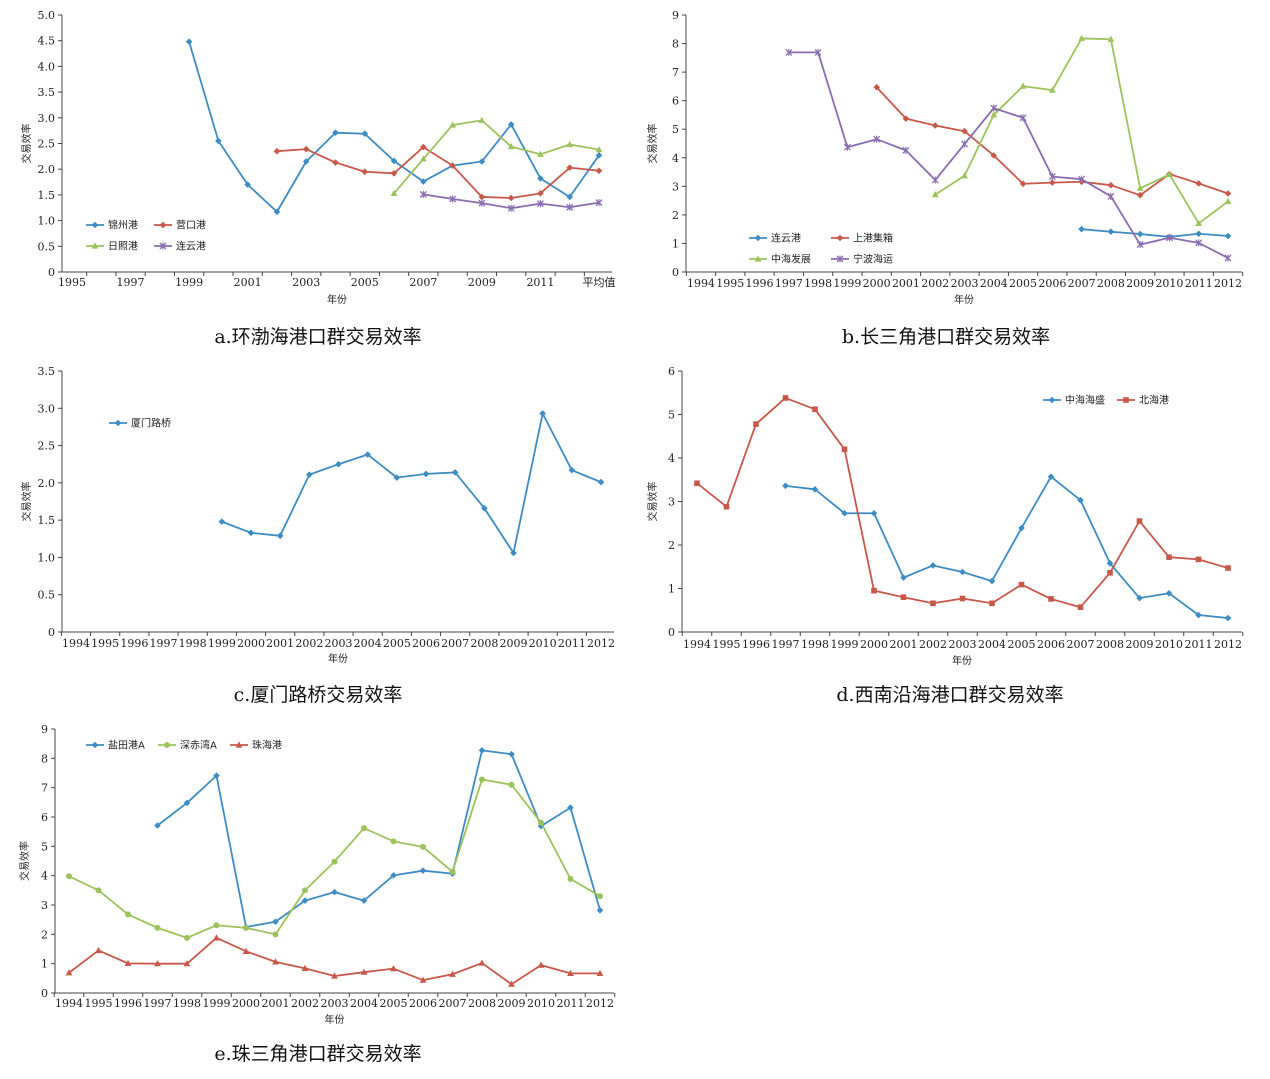 This screenshot has height=1079, width=1270. I want to click on legend-label: 营口港, so click(191, 225).